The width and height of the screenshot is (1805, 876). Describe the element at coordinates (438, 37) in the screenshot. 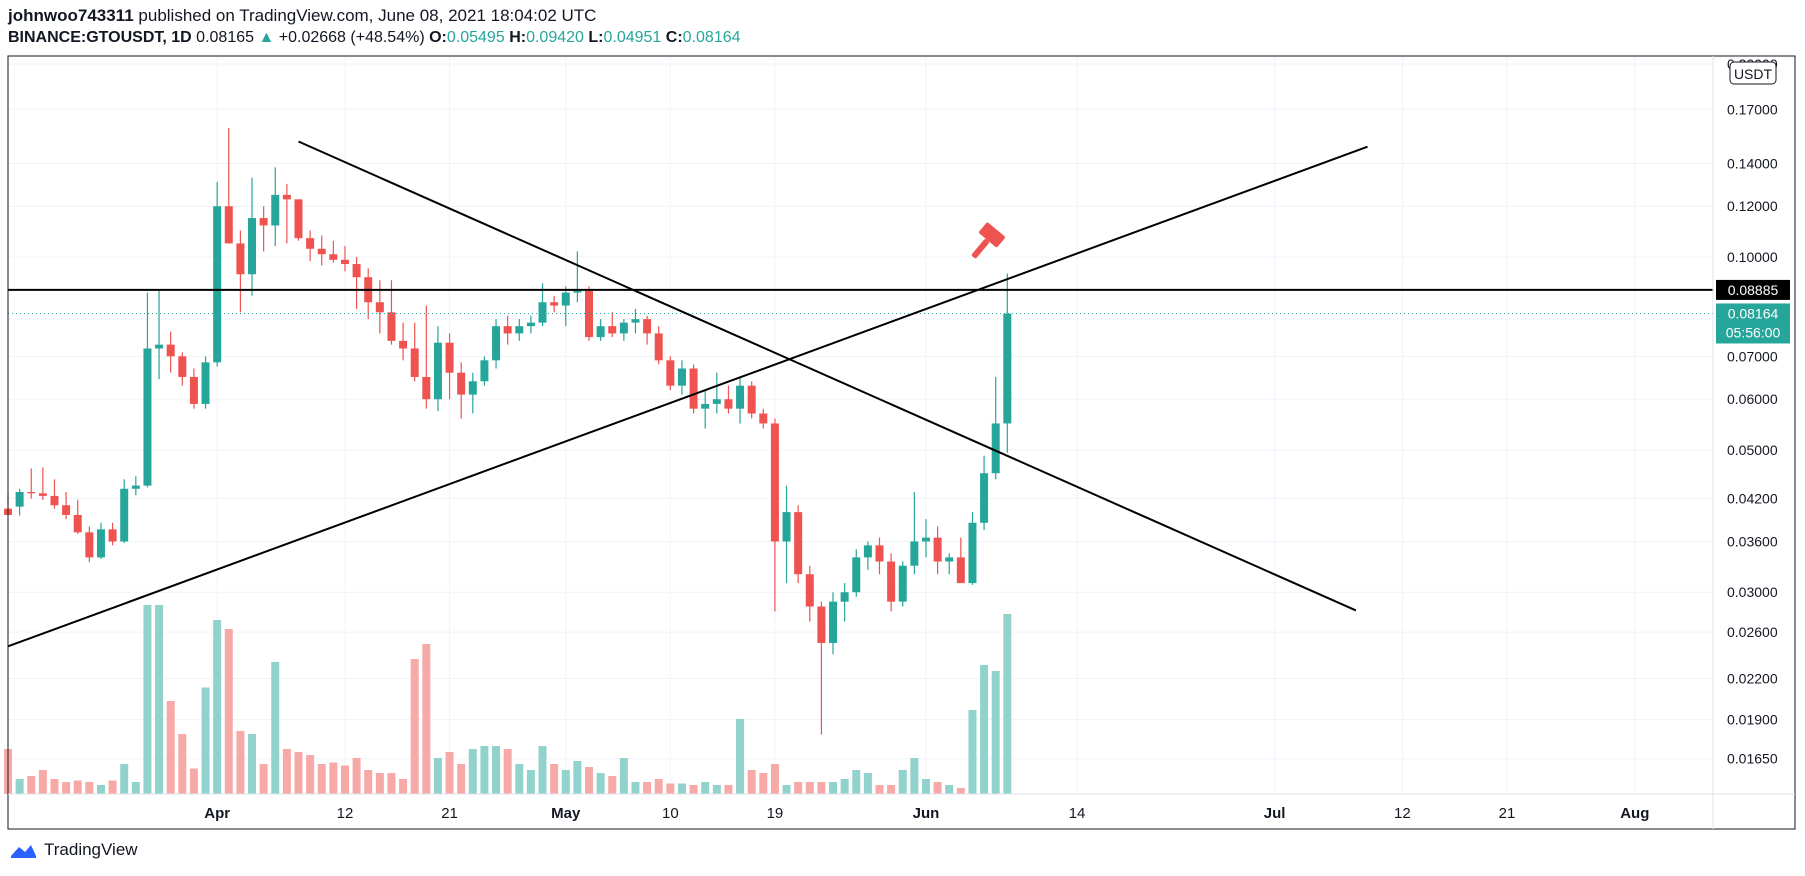

I see `open-label: O:` at that location.